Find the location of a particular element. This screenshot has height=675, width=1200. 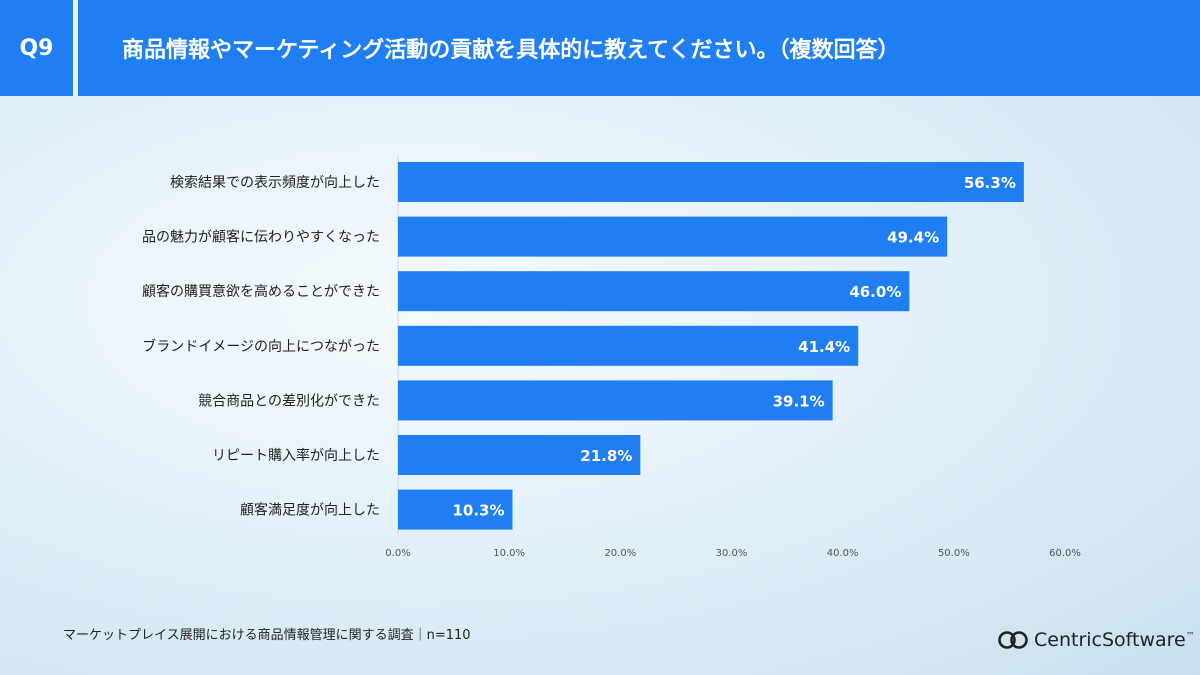

question-number: Q9 is located at coordinates (36, 48).